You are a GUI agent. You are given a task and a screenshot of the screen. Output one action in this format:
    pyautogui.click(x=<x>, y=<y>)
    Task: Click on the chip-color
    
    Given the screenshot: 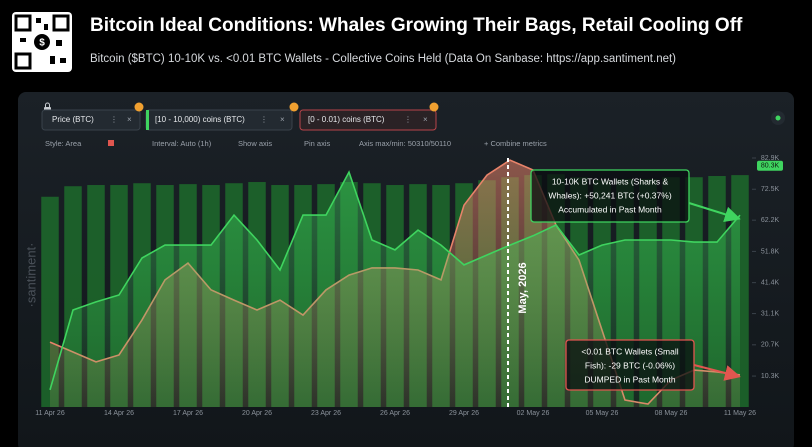 What is the action you would take?
    pyautogui.click(x=147, y=120)
    